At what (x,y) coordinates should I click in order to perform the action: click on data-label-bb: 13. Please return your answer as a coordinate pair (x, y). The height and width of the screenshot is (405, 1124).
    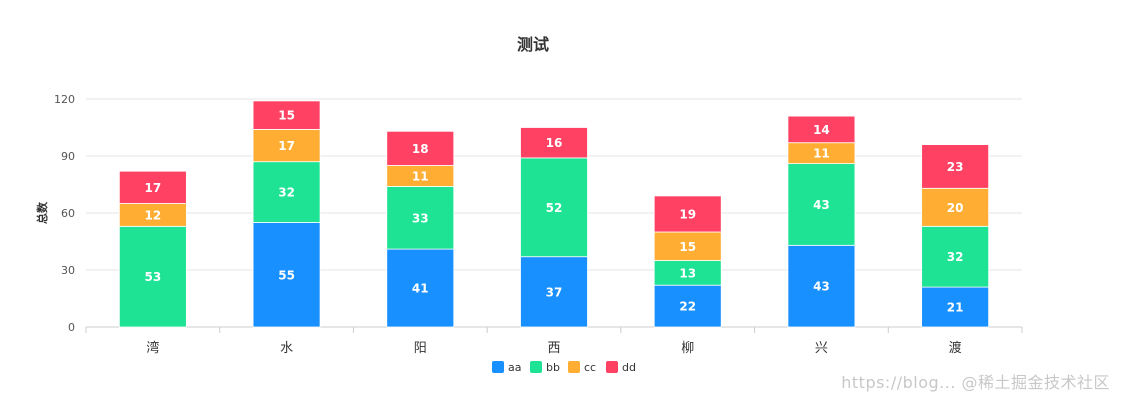
    Looking at the image, I should click on (687, 273).